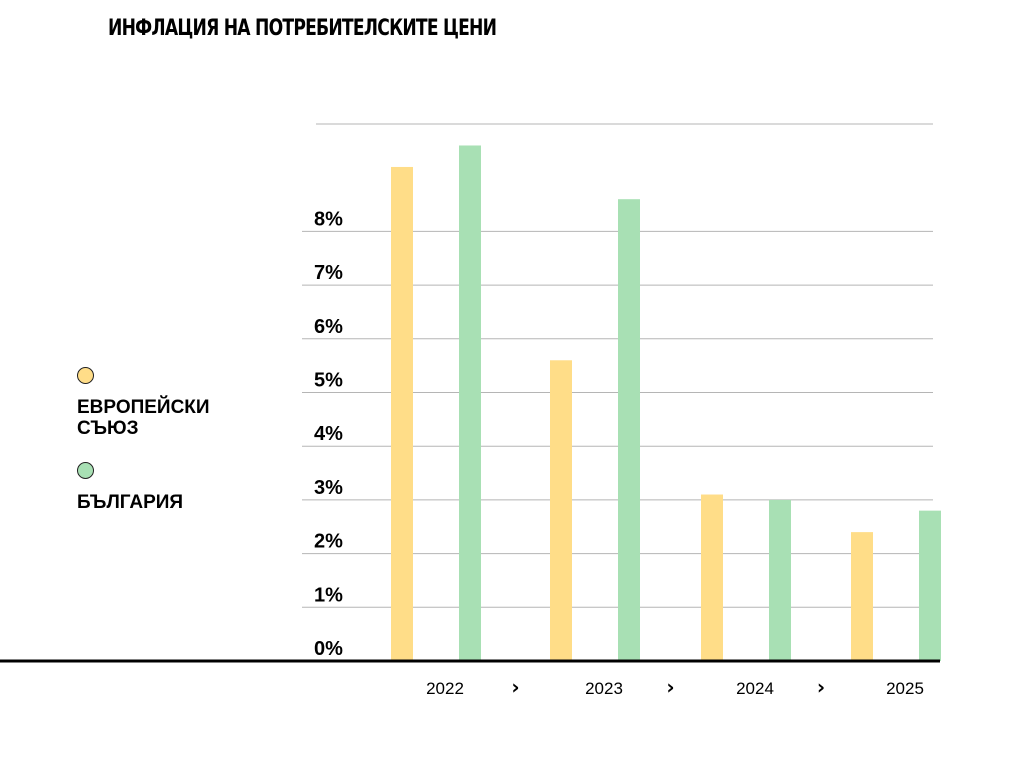 The height and width of the screenshot is (768, 1024). I want to click on legend-dot-bg, so click(85, 470).